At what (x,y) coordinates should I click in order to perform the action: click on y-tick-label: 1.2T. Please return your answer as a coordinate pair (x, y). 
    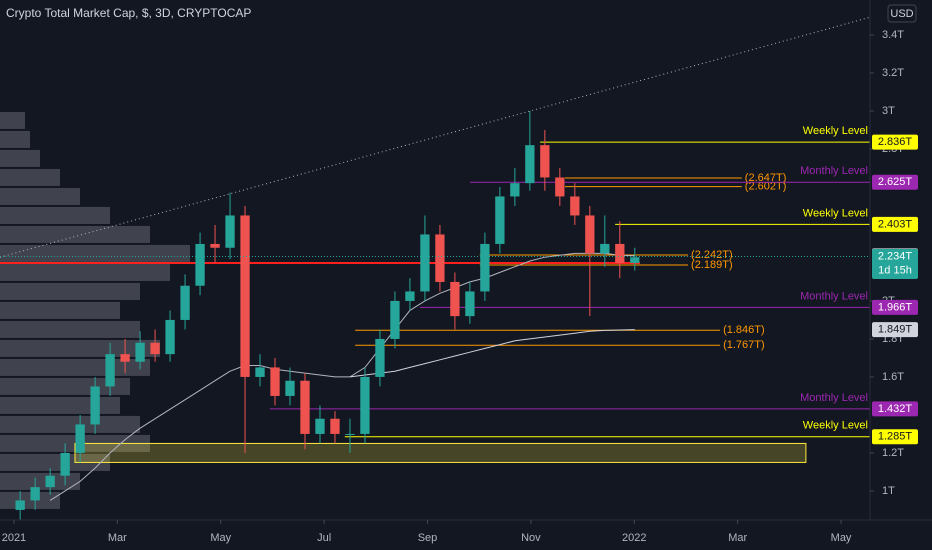
    Looking at the image, I should click on (893, 453).